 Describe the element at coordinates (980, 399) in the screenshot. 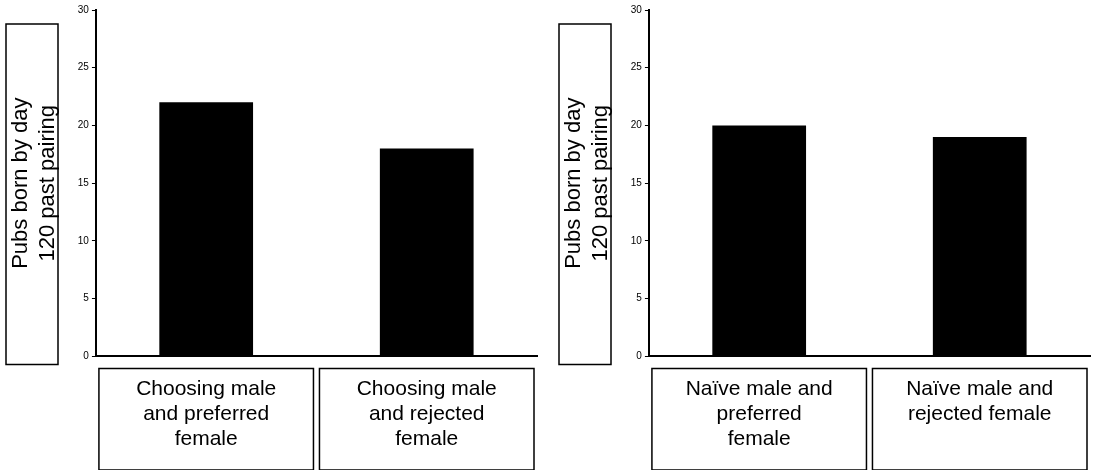

I see `x-tick-label: Naïve male and rejected female` at that location.